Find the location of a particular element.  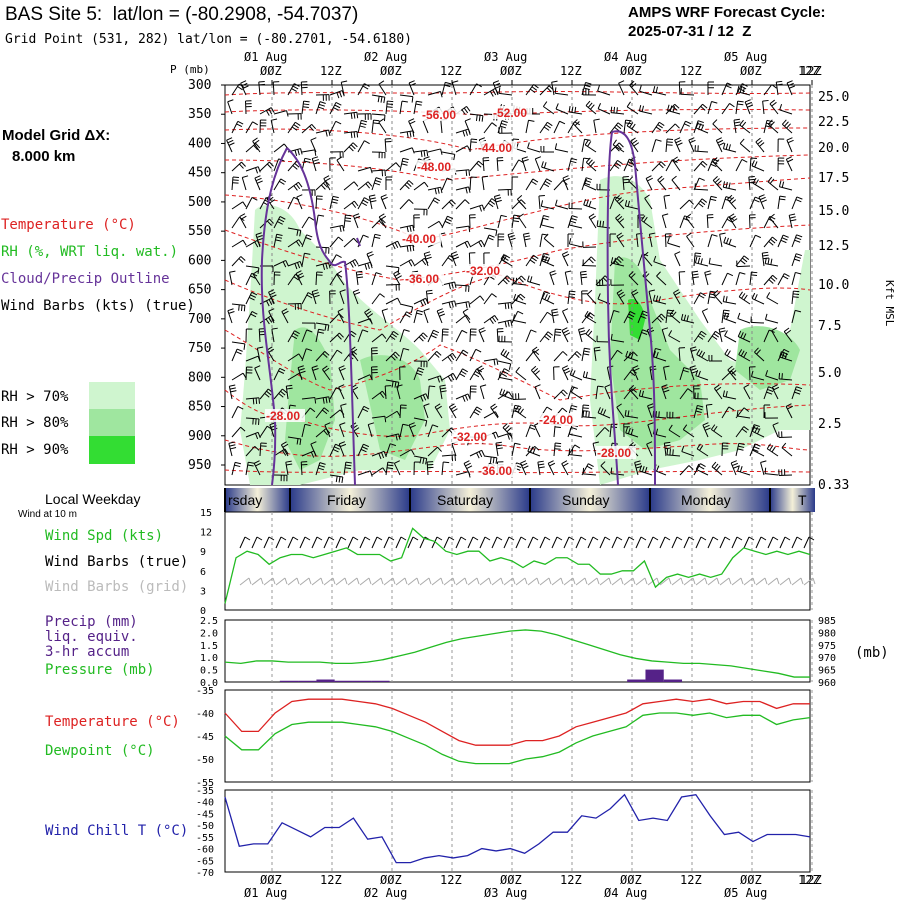

temp-contour-label: -28.00 is located at coordinates (283, 416).